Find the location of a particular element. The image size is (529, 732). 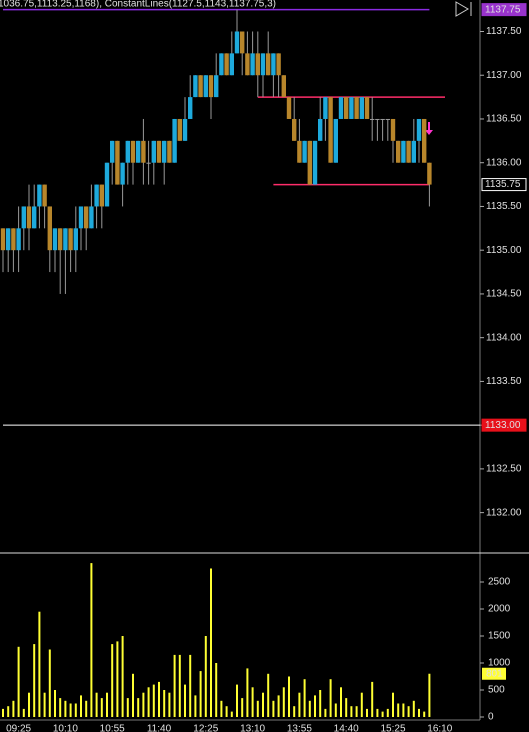

y-tick-label: 1136.00 is located at coordinates (504, 162).